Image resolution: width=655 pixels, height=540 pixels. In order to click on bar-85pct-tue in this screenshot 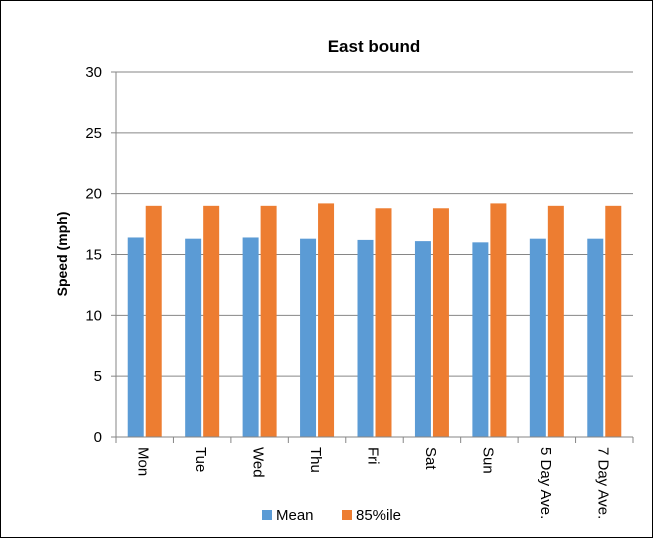, I will do `click(211, 321)`.